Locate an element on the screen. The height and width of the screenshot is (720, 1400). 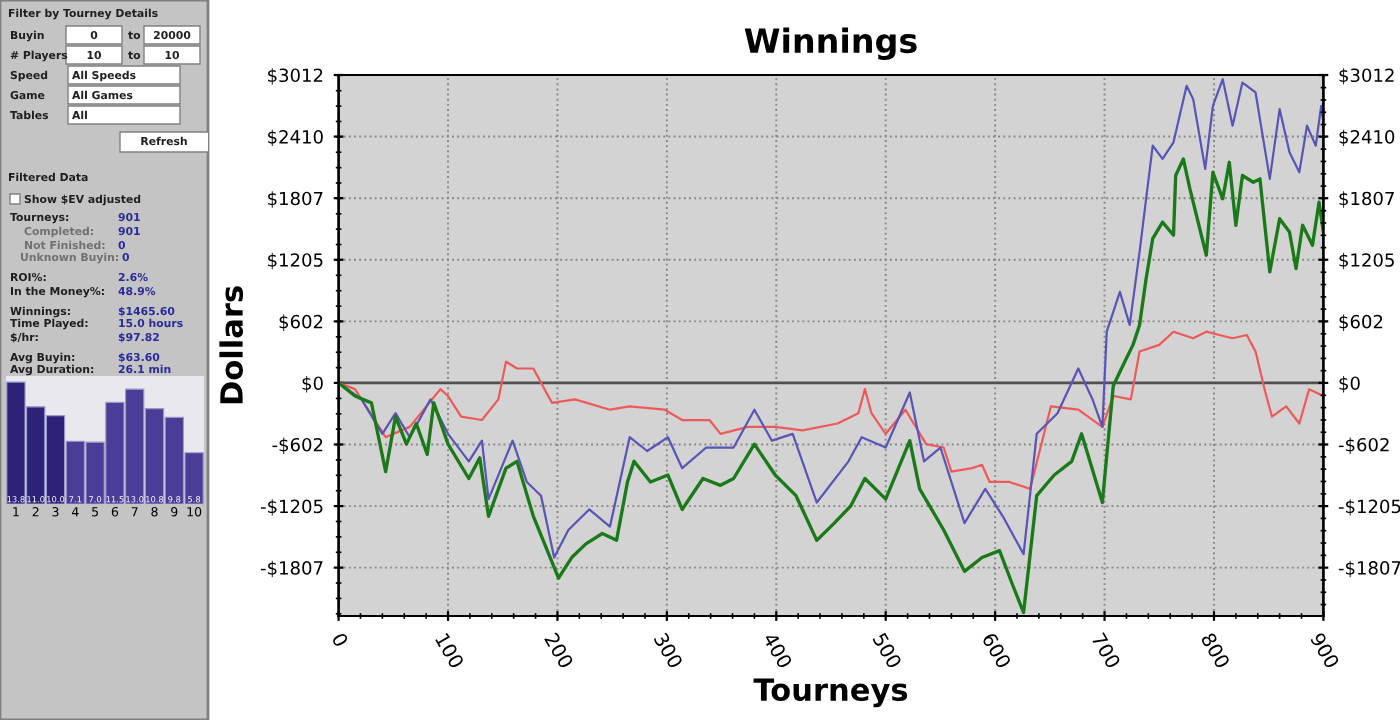
chart-title: Winnings is located at coordinates (830, 43).